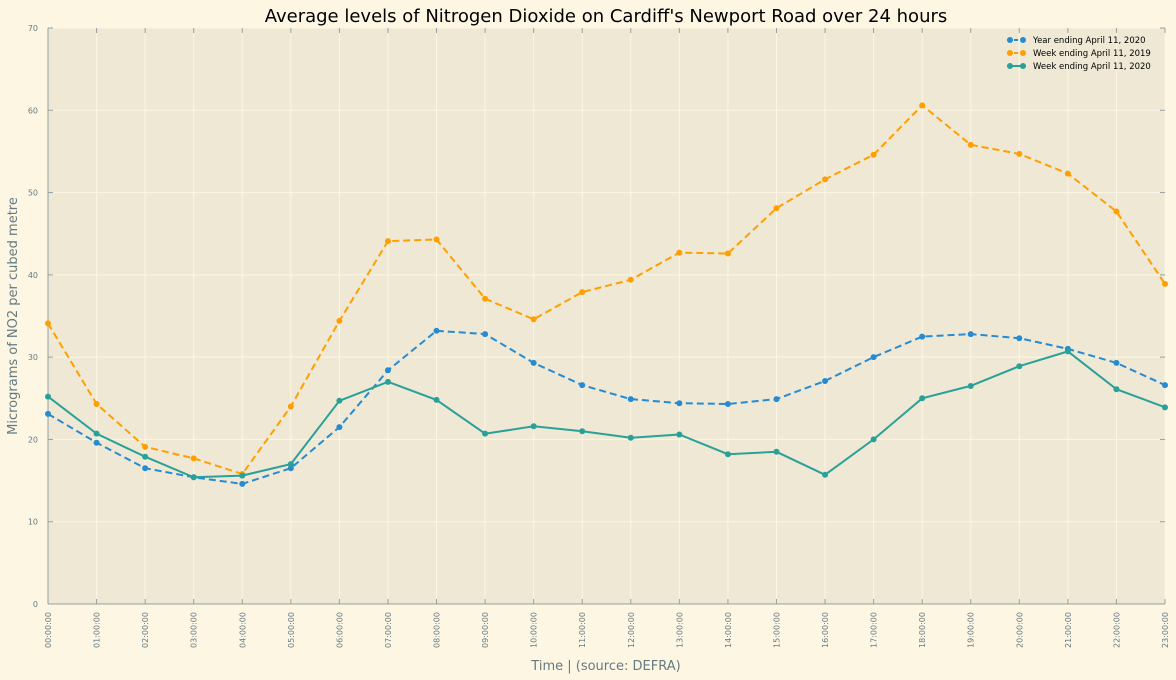 The image size is (1176, 680). I want to click on y-tick-label: 60, so click(33, 110).